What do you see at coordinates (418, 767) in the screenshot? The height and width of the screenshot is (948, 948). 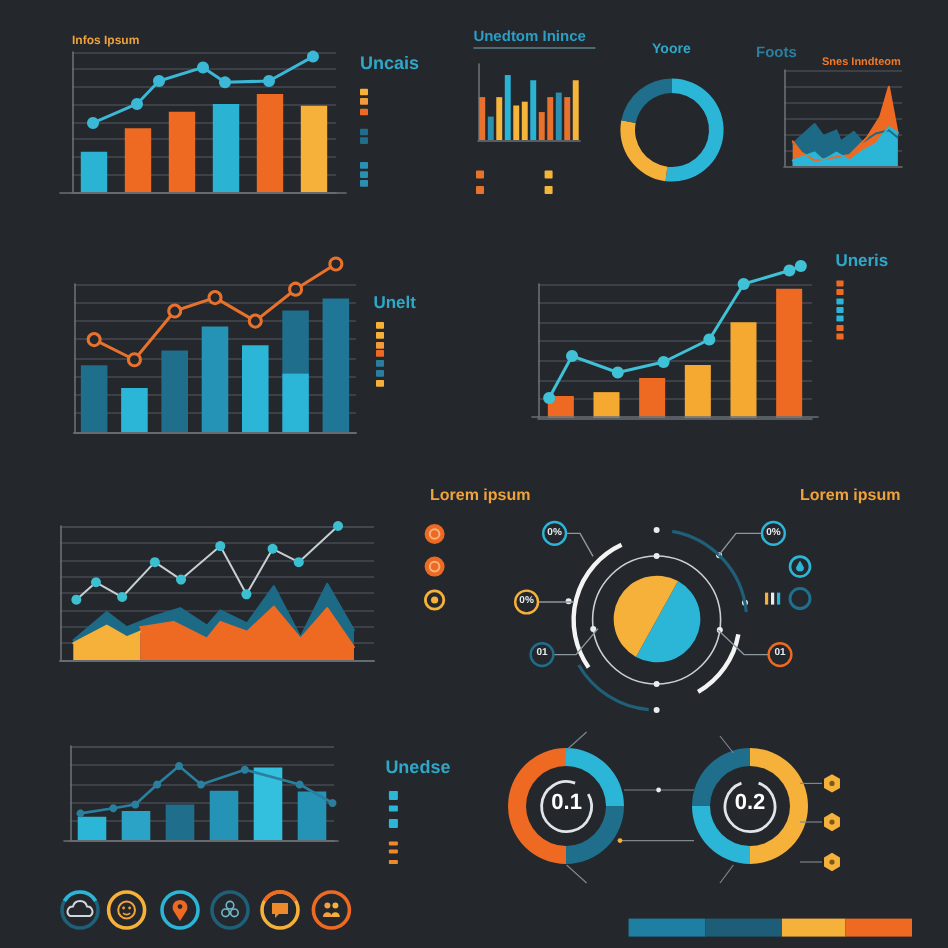 I see `text: Unedse` at bounding box center [418, 767].